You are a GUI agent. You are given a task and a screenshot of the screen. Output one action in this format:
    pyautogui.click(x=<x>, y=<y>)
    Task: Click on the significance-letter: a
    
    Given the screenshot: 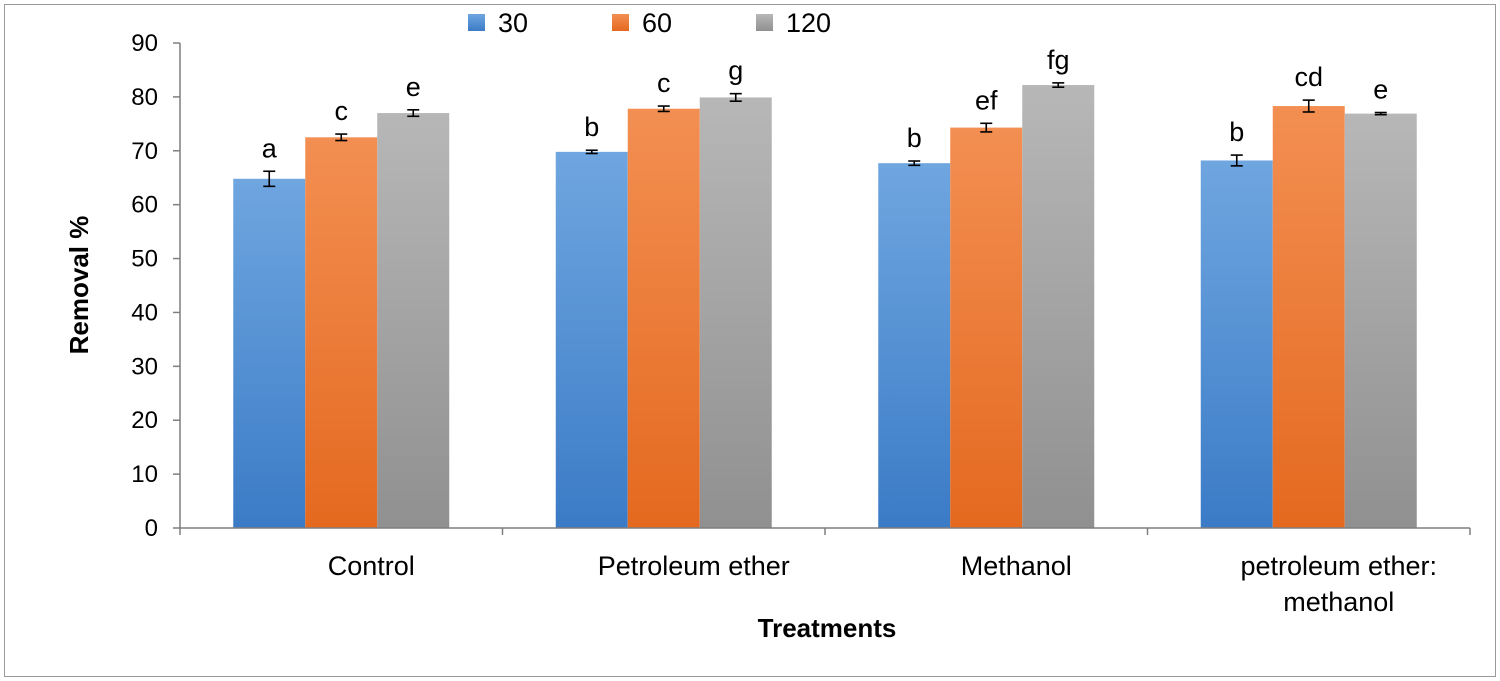 What is the action you would take?
    pyautogui.click(x=270, y=148)
    